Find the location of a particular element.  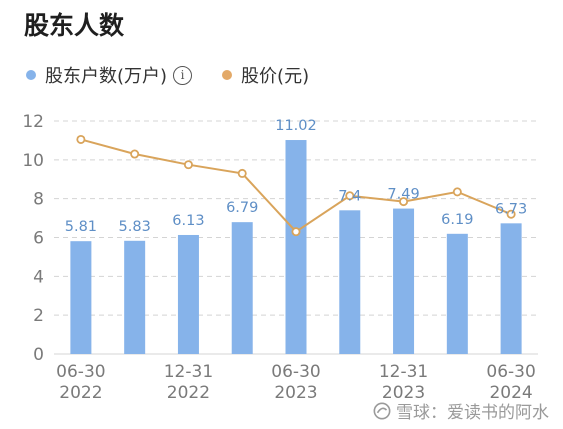

y-tick-label: 10 is located at coordinates (33, 161).